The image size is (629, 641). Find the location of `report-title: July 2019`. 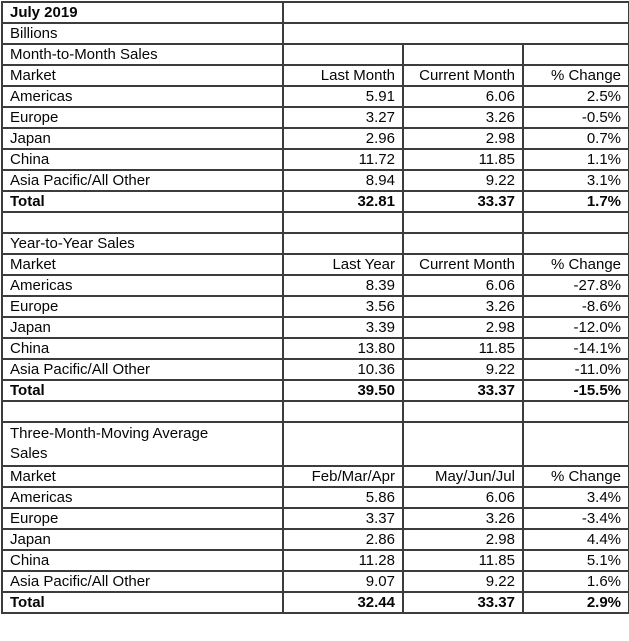

report-title: July 2019 is located at coordinates (142, 12).